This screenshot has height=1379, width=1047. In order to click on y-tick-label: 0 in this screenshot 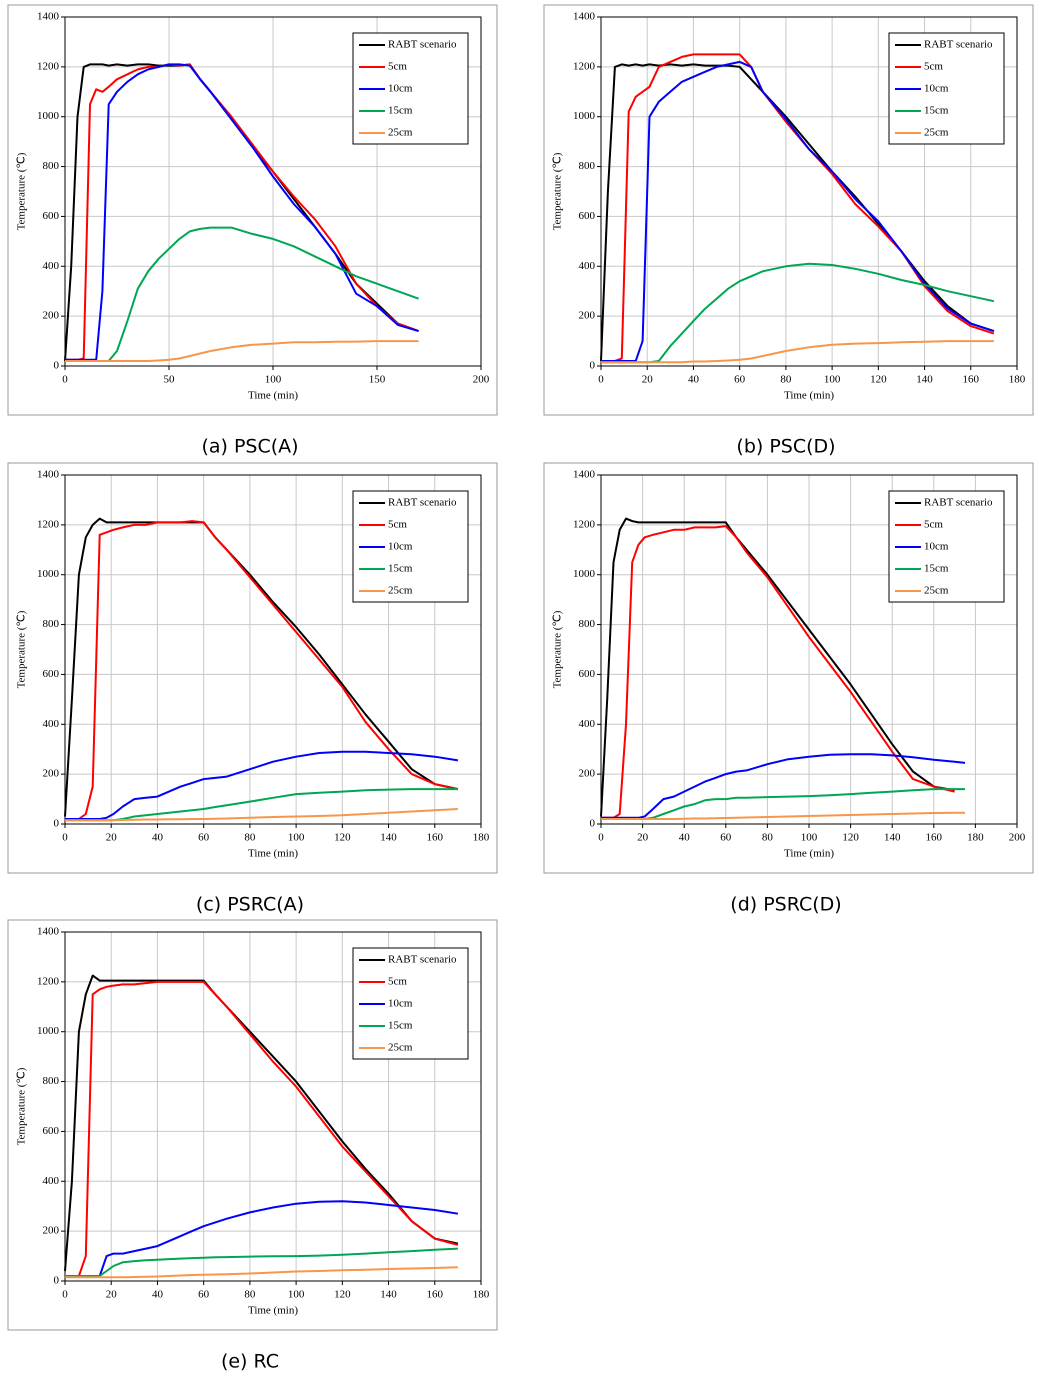, I will do `click(57, 366)`.